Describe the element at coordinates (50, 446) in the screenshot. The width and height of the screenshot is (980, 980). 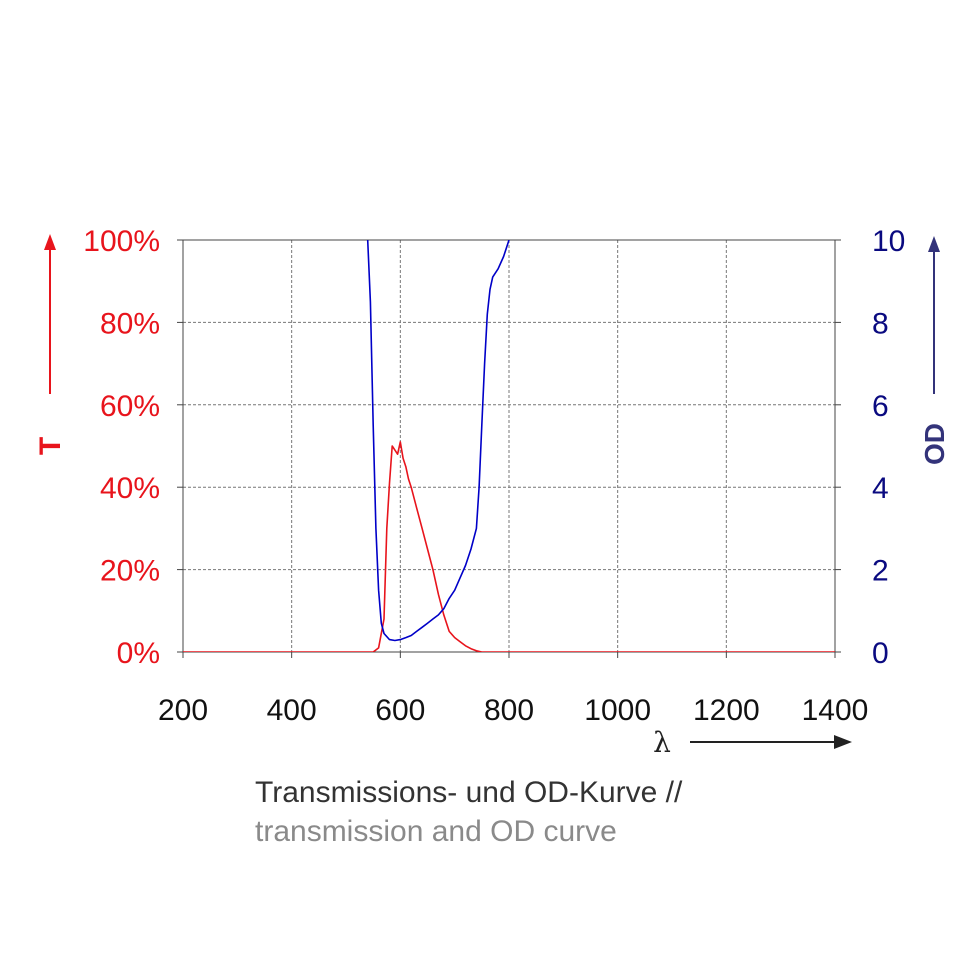
I see `y-left-axis-label: T` at that location.